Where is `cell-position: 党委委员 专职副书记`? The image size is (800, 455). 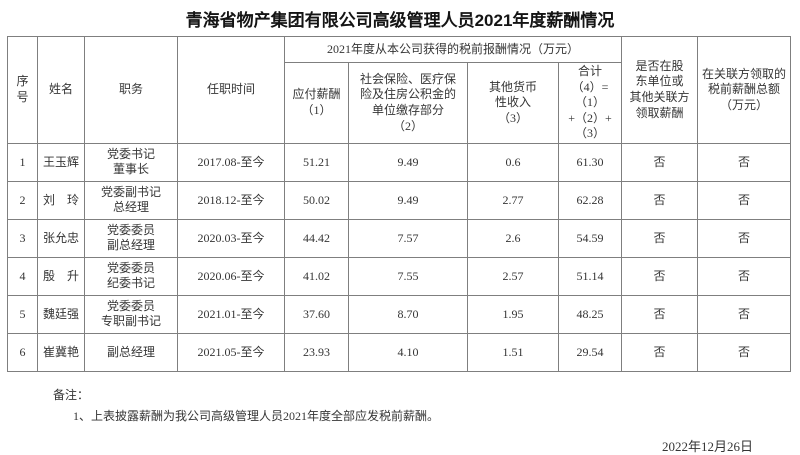
cell-position: 党委委员 专职副书记 is located at coordinates (131, 314).